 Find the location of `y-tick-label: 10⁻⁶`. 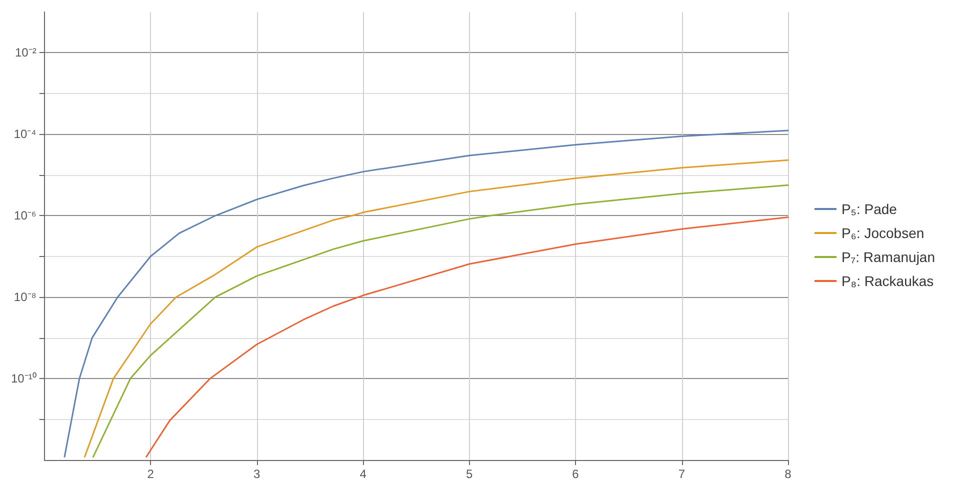

y-tick-label: 10⁻⁶ is located at coordinates (25, 215).